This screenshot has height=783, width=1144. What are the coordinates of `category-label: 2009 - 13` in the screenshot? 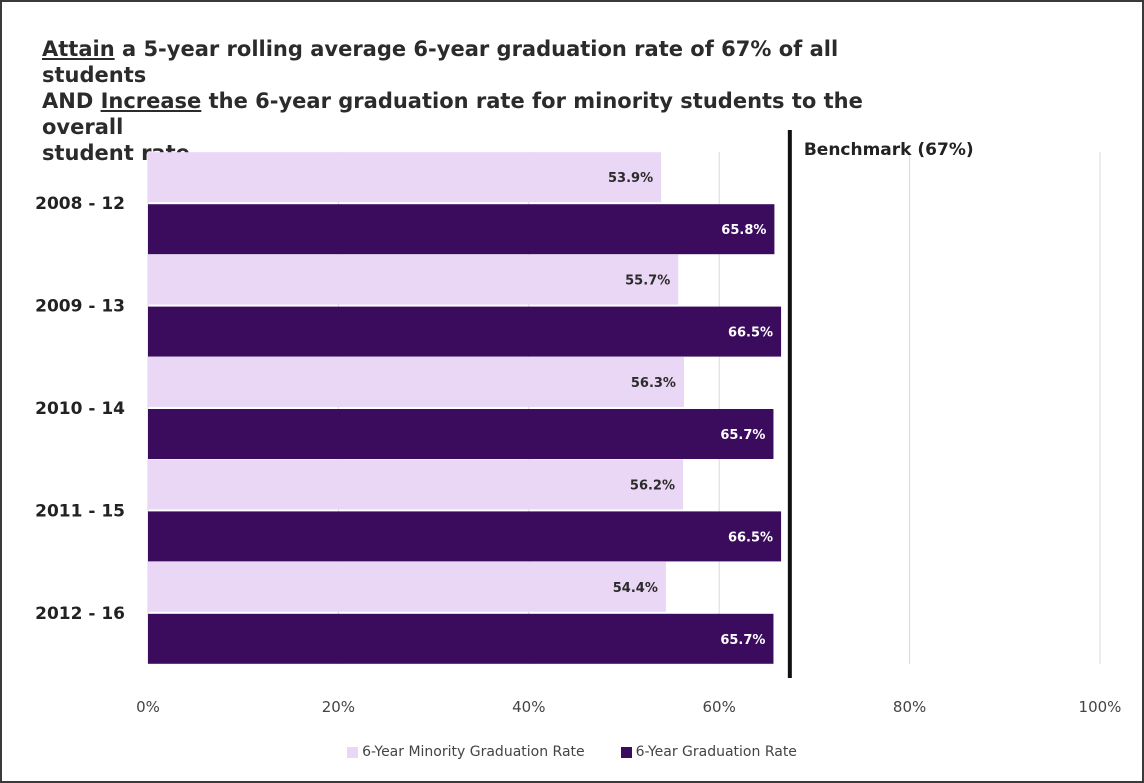 It's located at (80, 307).